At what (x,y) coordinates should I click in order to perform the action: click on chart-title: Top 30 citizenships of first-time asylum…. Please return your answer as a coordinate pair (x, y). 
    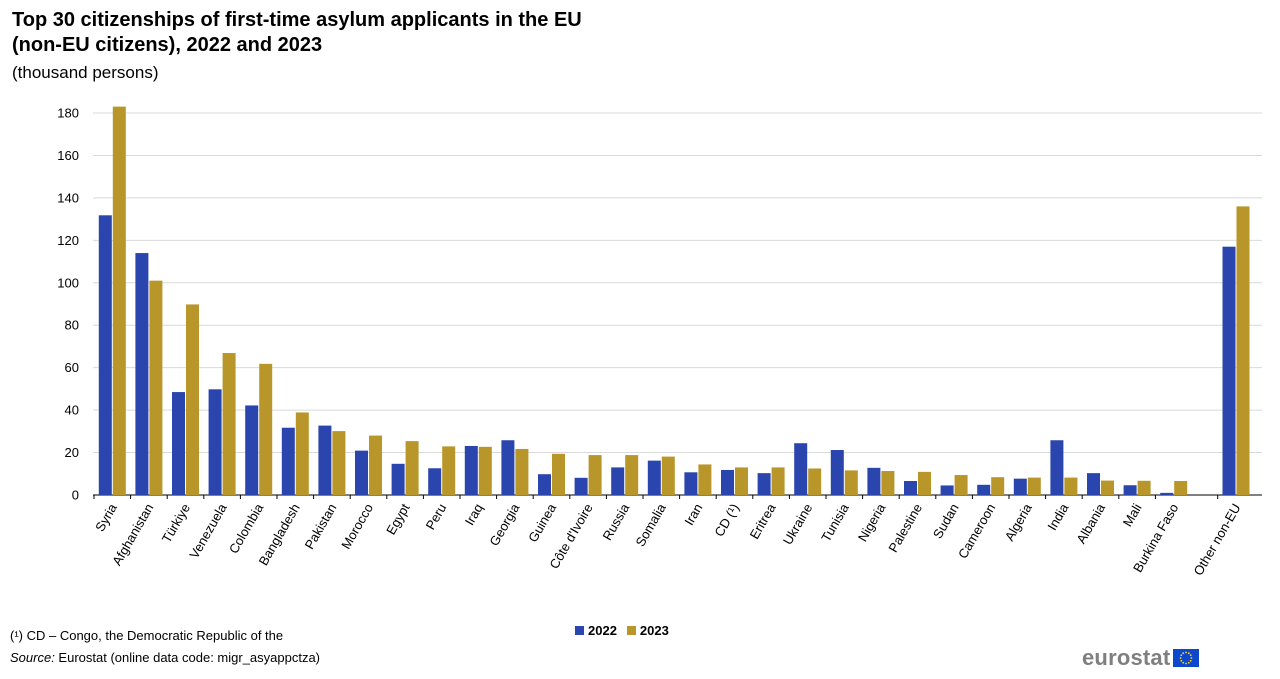
    Looking at the image, I should click on (297, 33).